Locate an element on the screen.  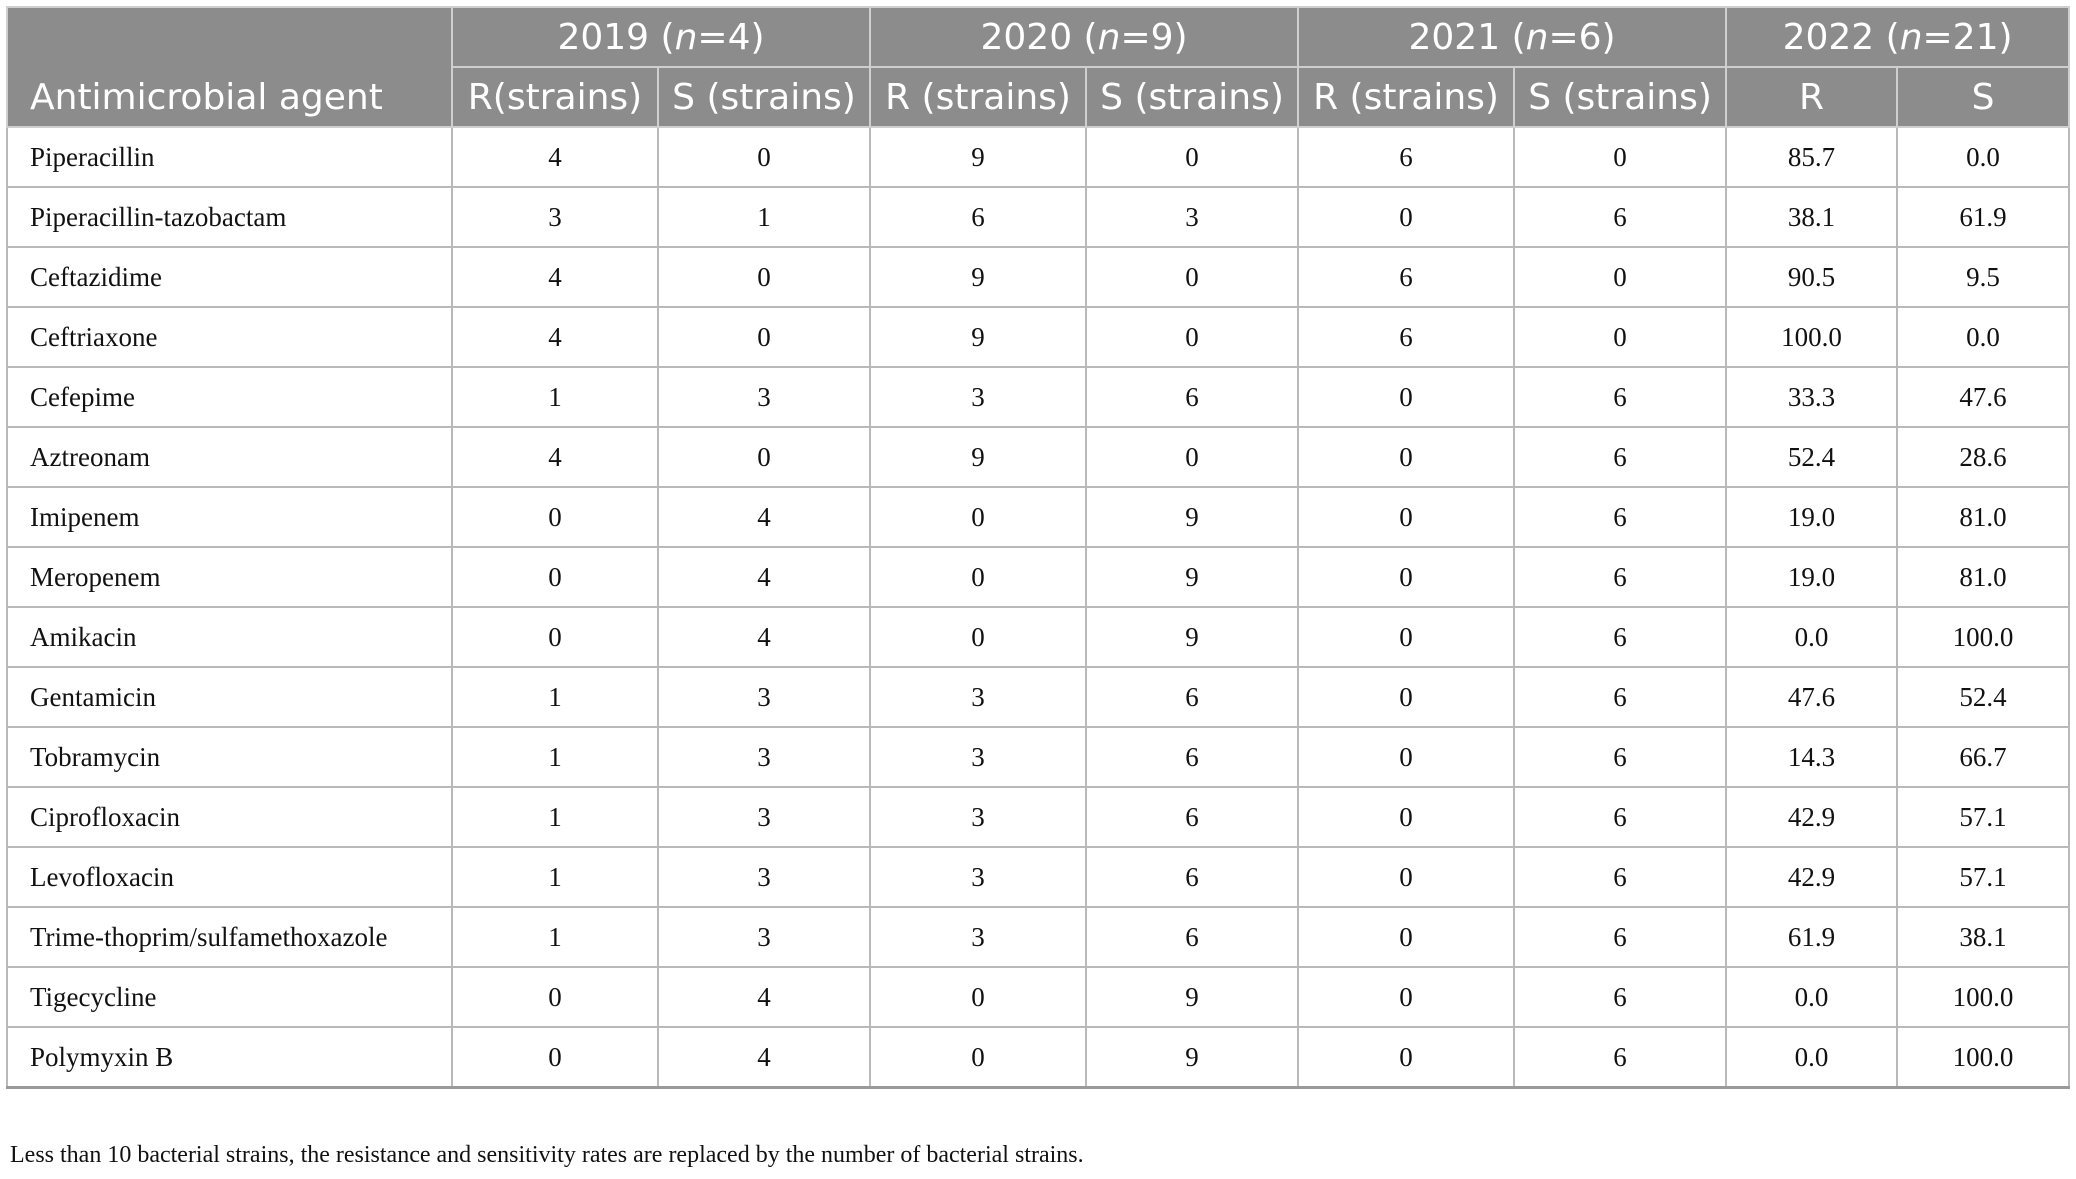
n-value: =4 is located at coordinates (724, 37).